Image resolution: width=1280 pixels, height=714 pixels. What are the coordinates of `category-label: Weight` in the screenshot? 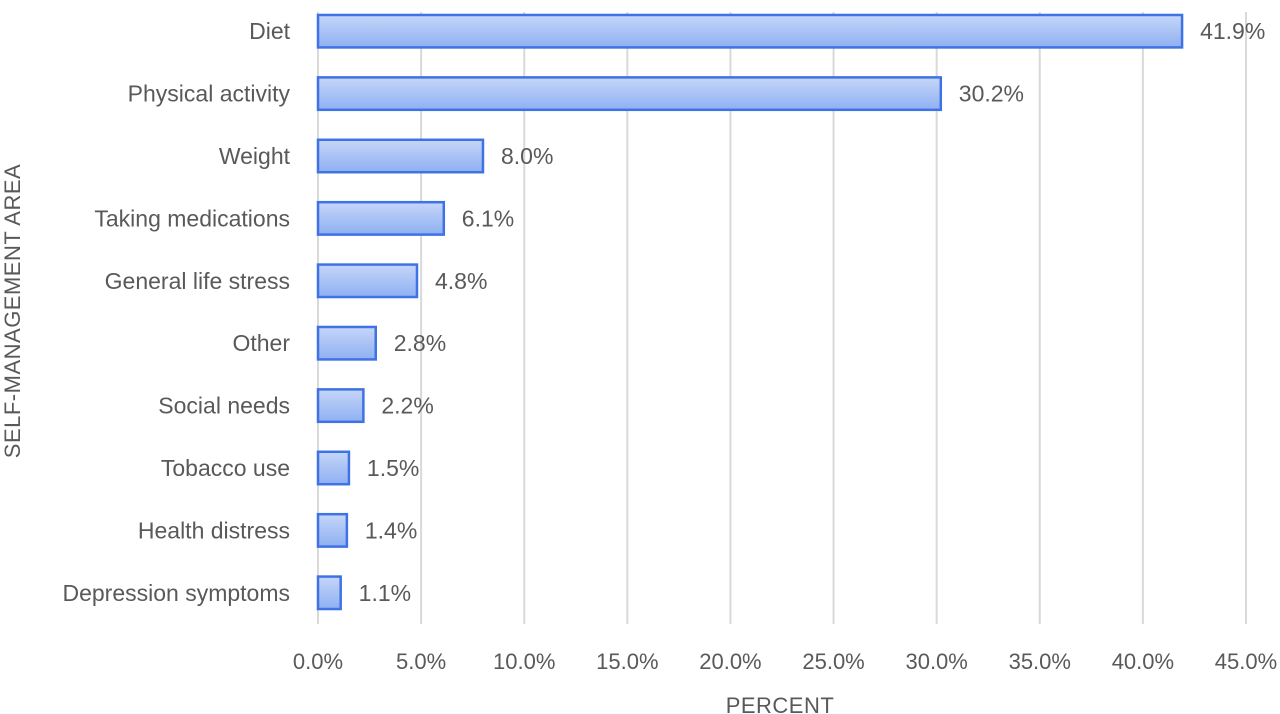 It's located at (255, 156).